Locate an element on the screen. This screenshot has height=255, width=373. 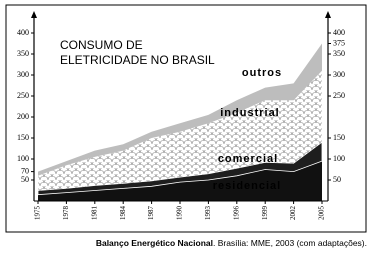
y2-tick-label: 250 is located at coordinates (339, 95).